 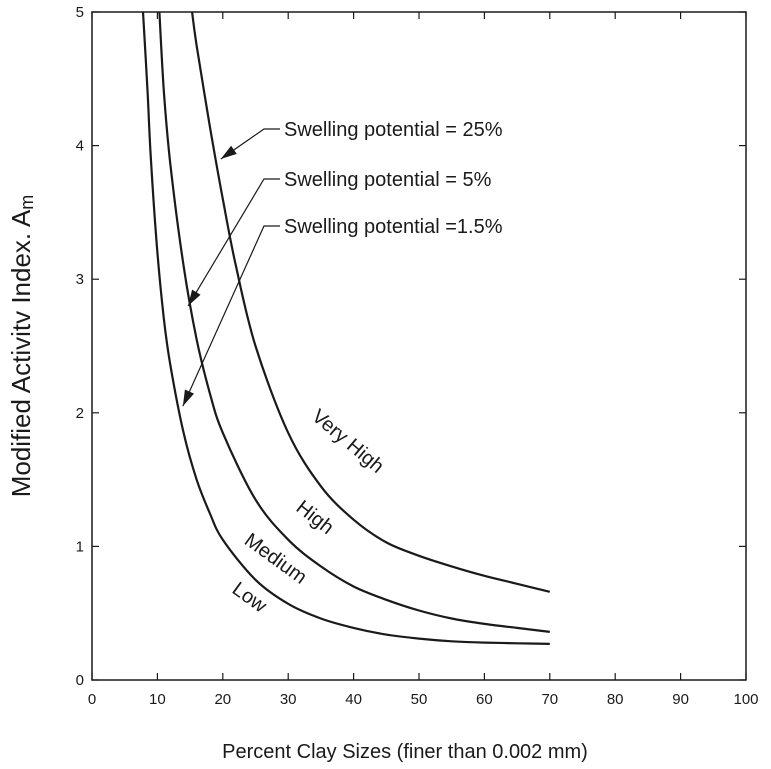 What do you see at coordinates (549, 699) in the screenshot?
I see `x-tick-label: 70` at bounding box center [549, 699].